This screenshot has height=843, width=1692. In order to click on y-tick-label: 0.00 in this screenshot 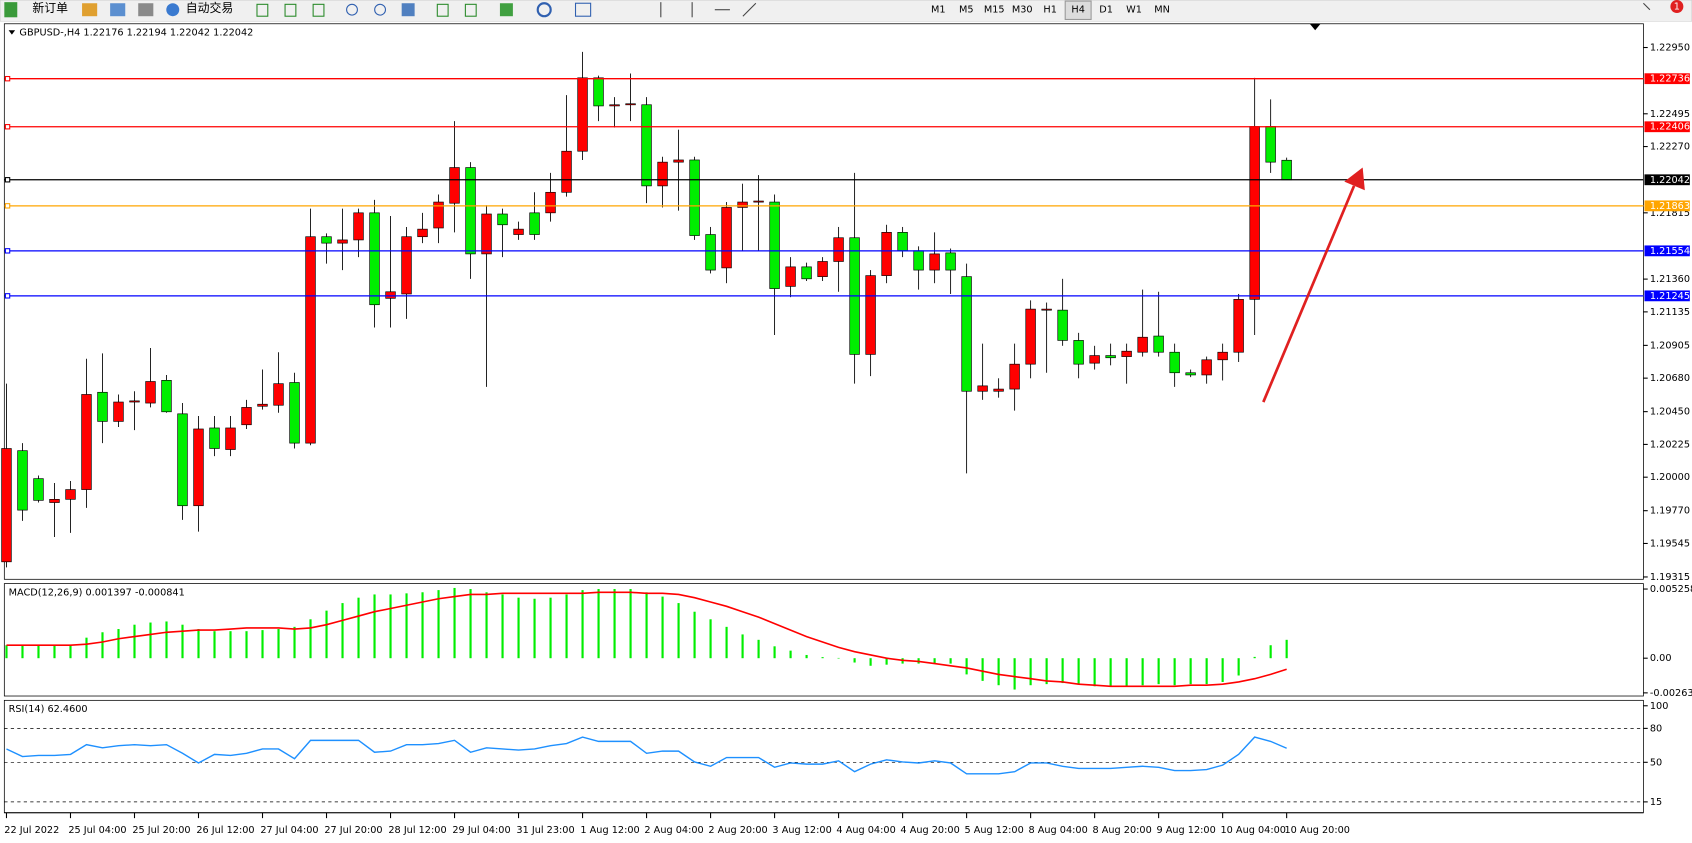, I will do `click(1661, 658)`.